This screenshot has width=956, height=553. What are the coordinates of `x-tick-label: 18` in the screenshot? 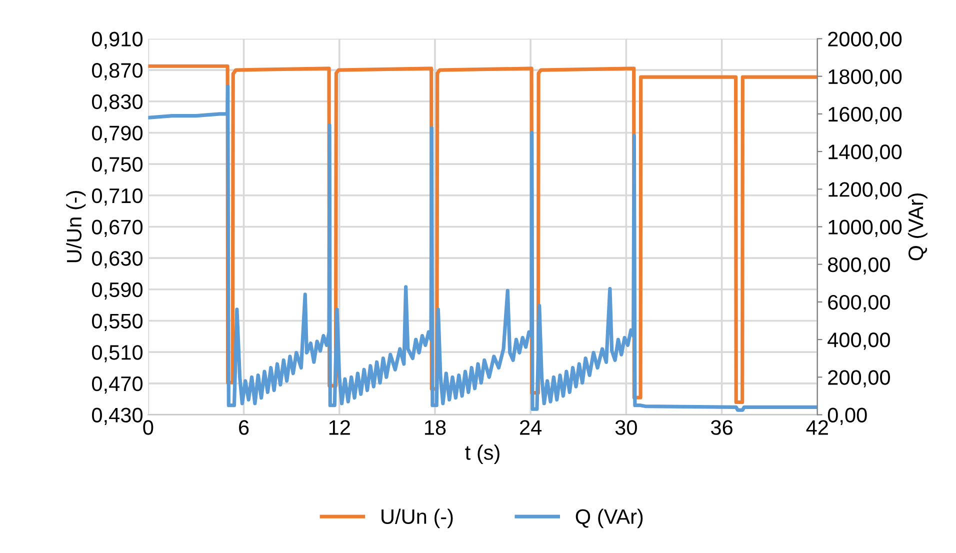 It's located at (435, 427).